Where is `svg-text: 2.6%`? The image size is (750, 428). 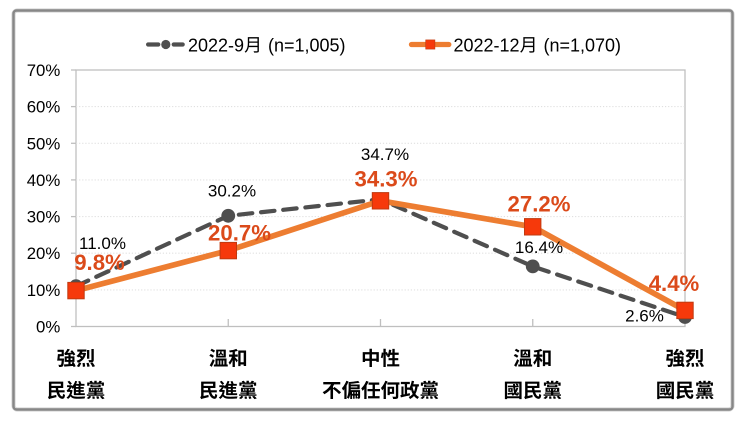 svg-text: 2.6% is located at coordinates (644, 316).